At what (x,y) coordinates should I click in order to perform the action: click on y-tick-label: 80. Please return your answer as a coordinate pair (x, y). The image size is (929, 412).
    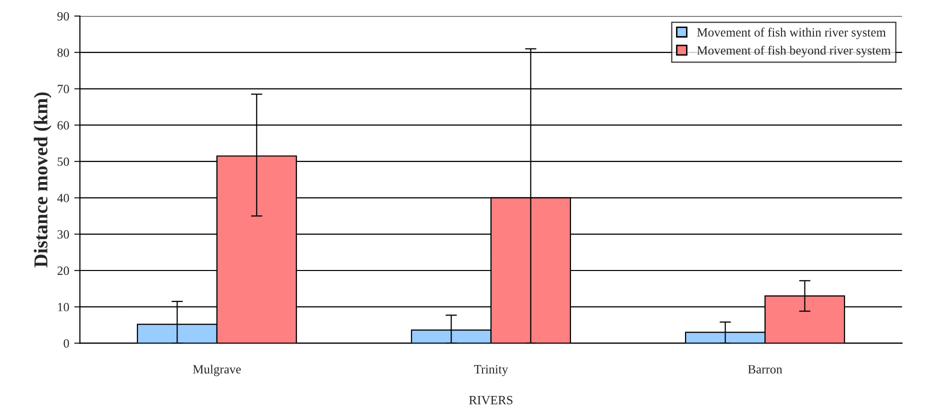
    Looking at the image, I should click on (63, 52).